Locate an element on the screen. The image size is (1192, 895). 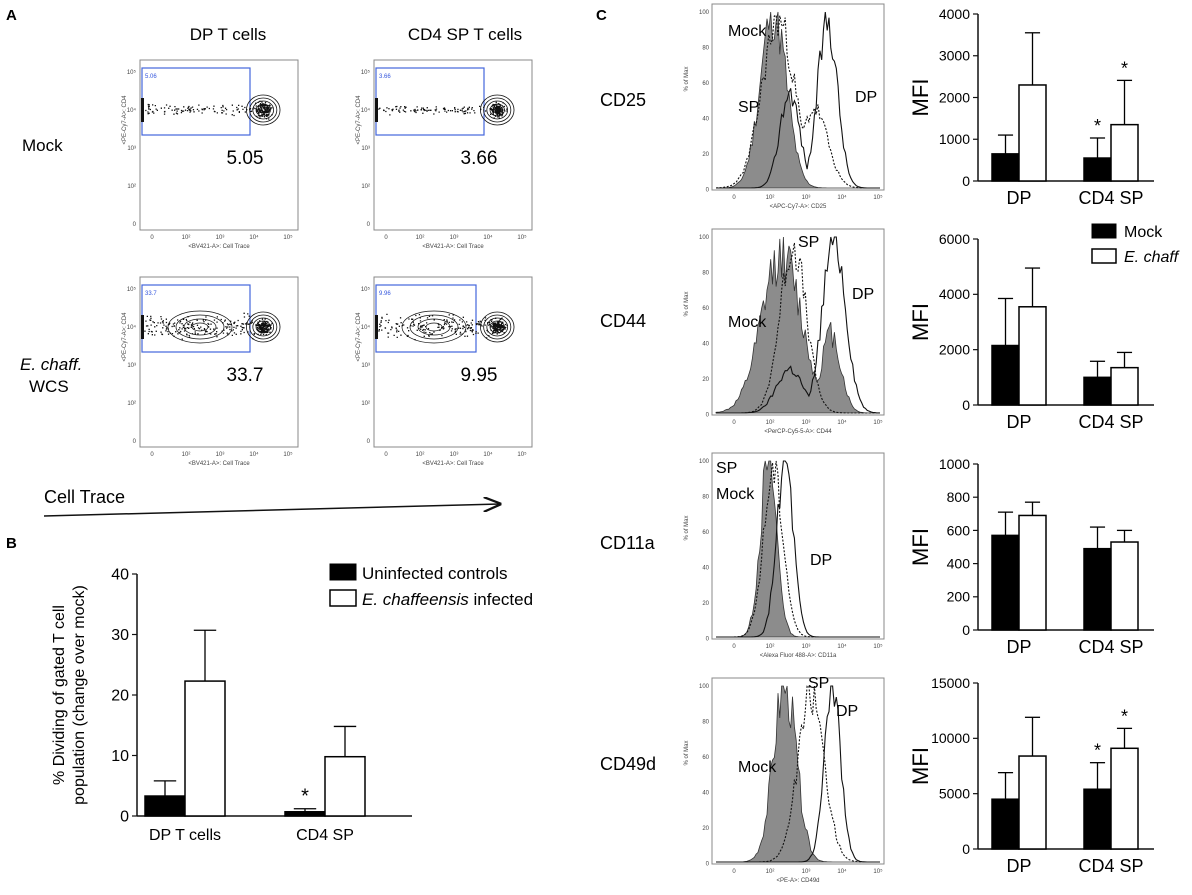
x-axis-label: <BV421-A>: Cell Trace is located at coordinates (453, 464).